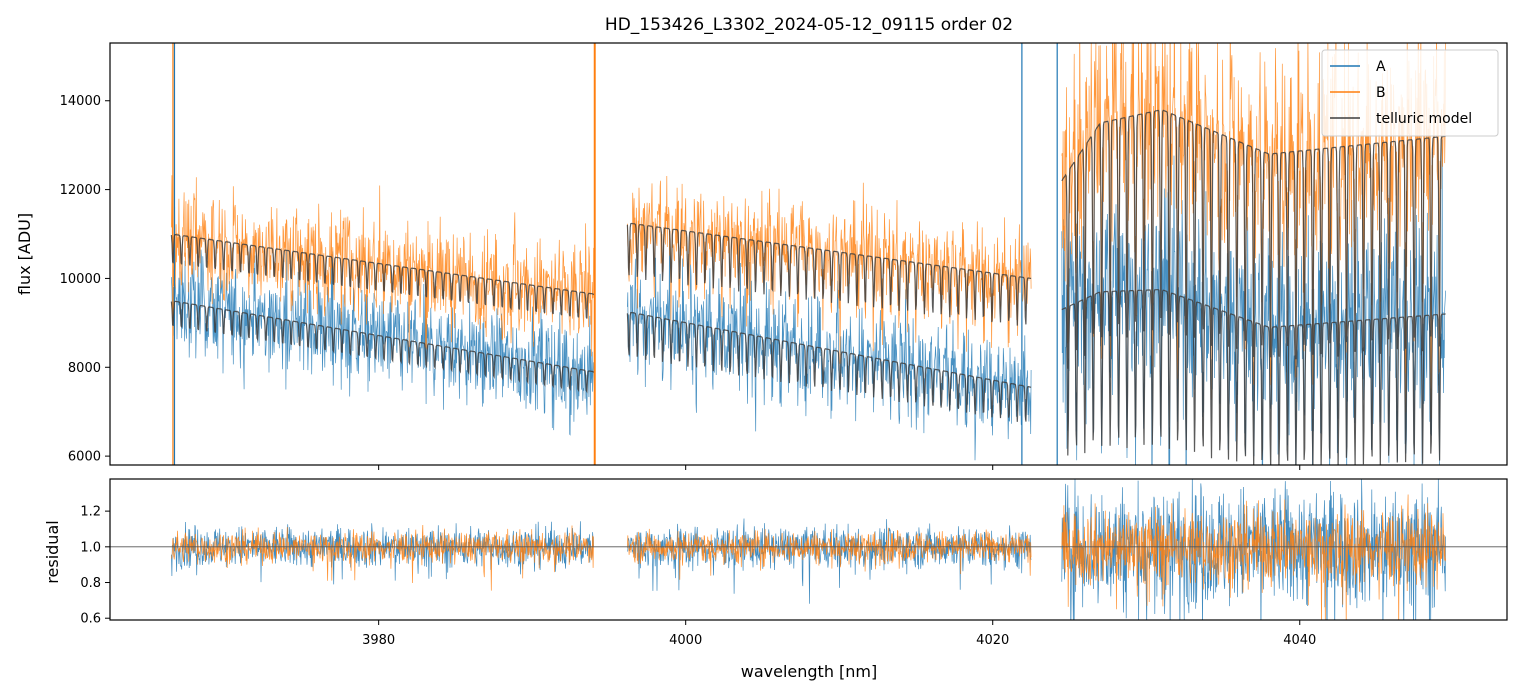 The height and width of the screenshot is (696, 1520). What do you see at coordinates (80, 101) in the screenshot?
I see `flux-ytick-label: 14000` at bounding box center [80, 101].